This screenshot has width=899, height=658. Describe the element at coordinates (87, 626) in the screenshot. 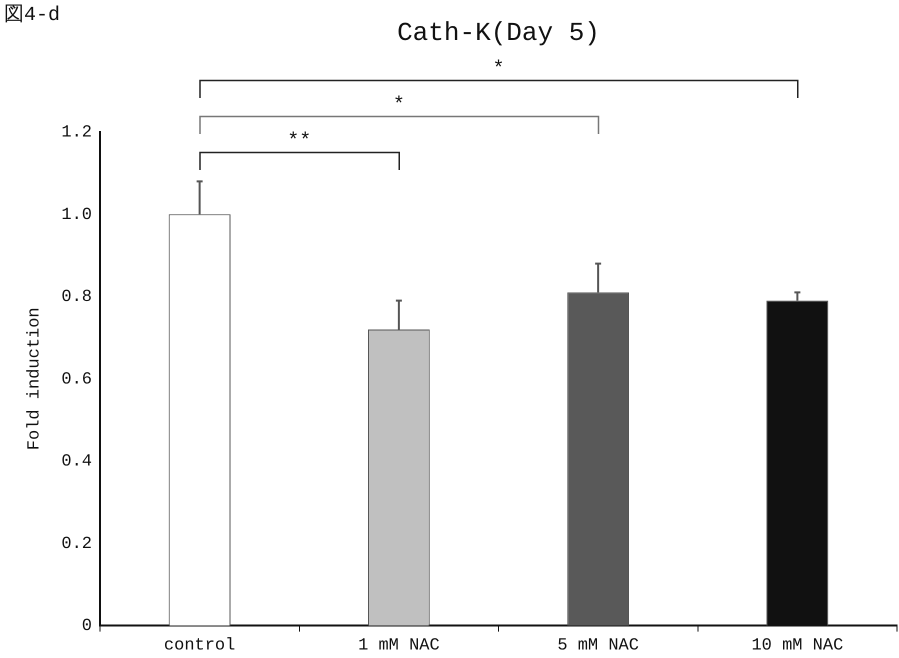

I see `y-tick-label: 0` at that location.